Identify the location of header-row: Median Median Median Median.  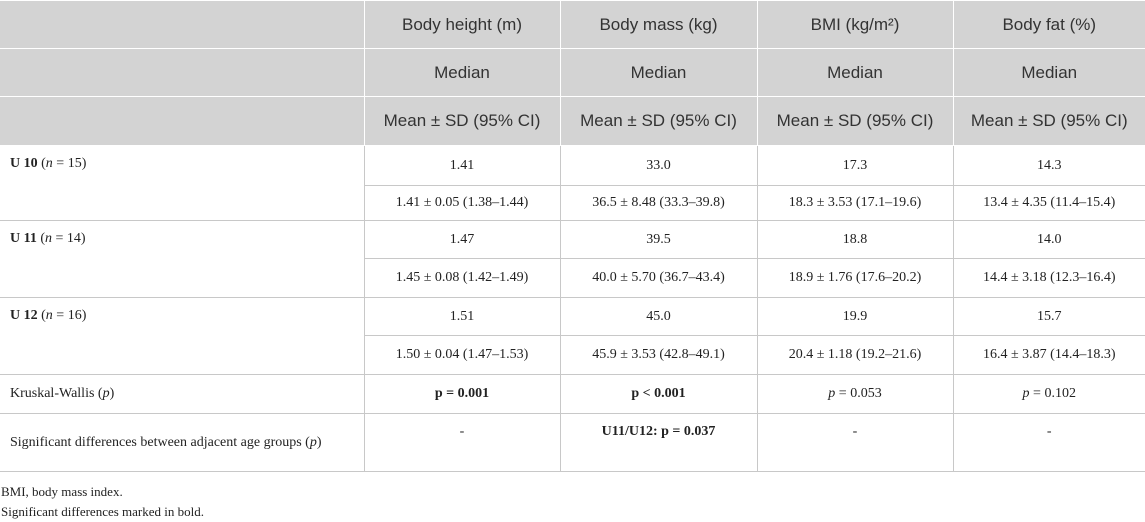
(572, 72).